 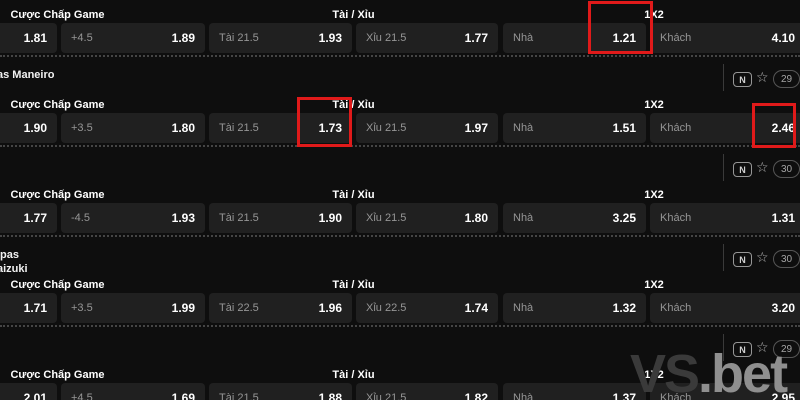 What do you see at coordinates (280, 128) in the screenshot?
I see `odds-cell-over: Tài 21.5 1.73` at bounding box center [280, 128].